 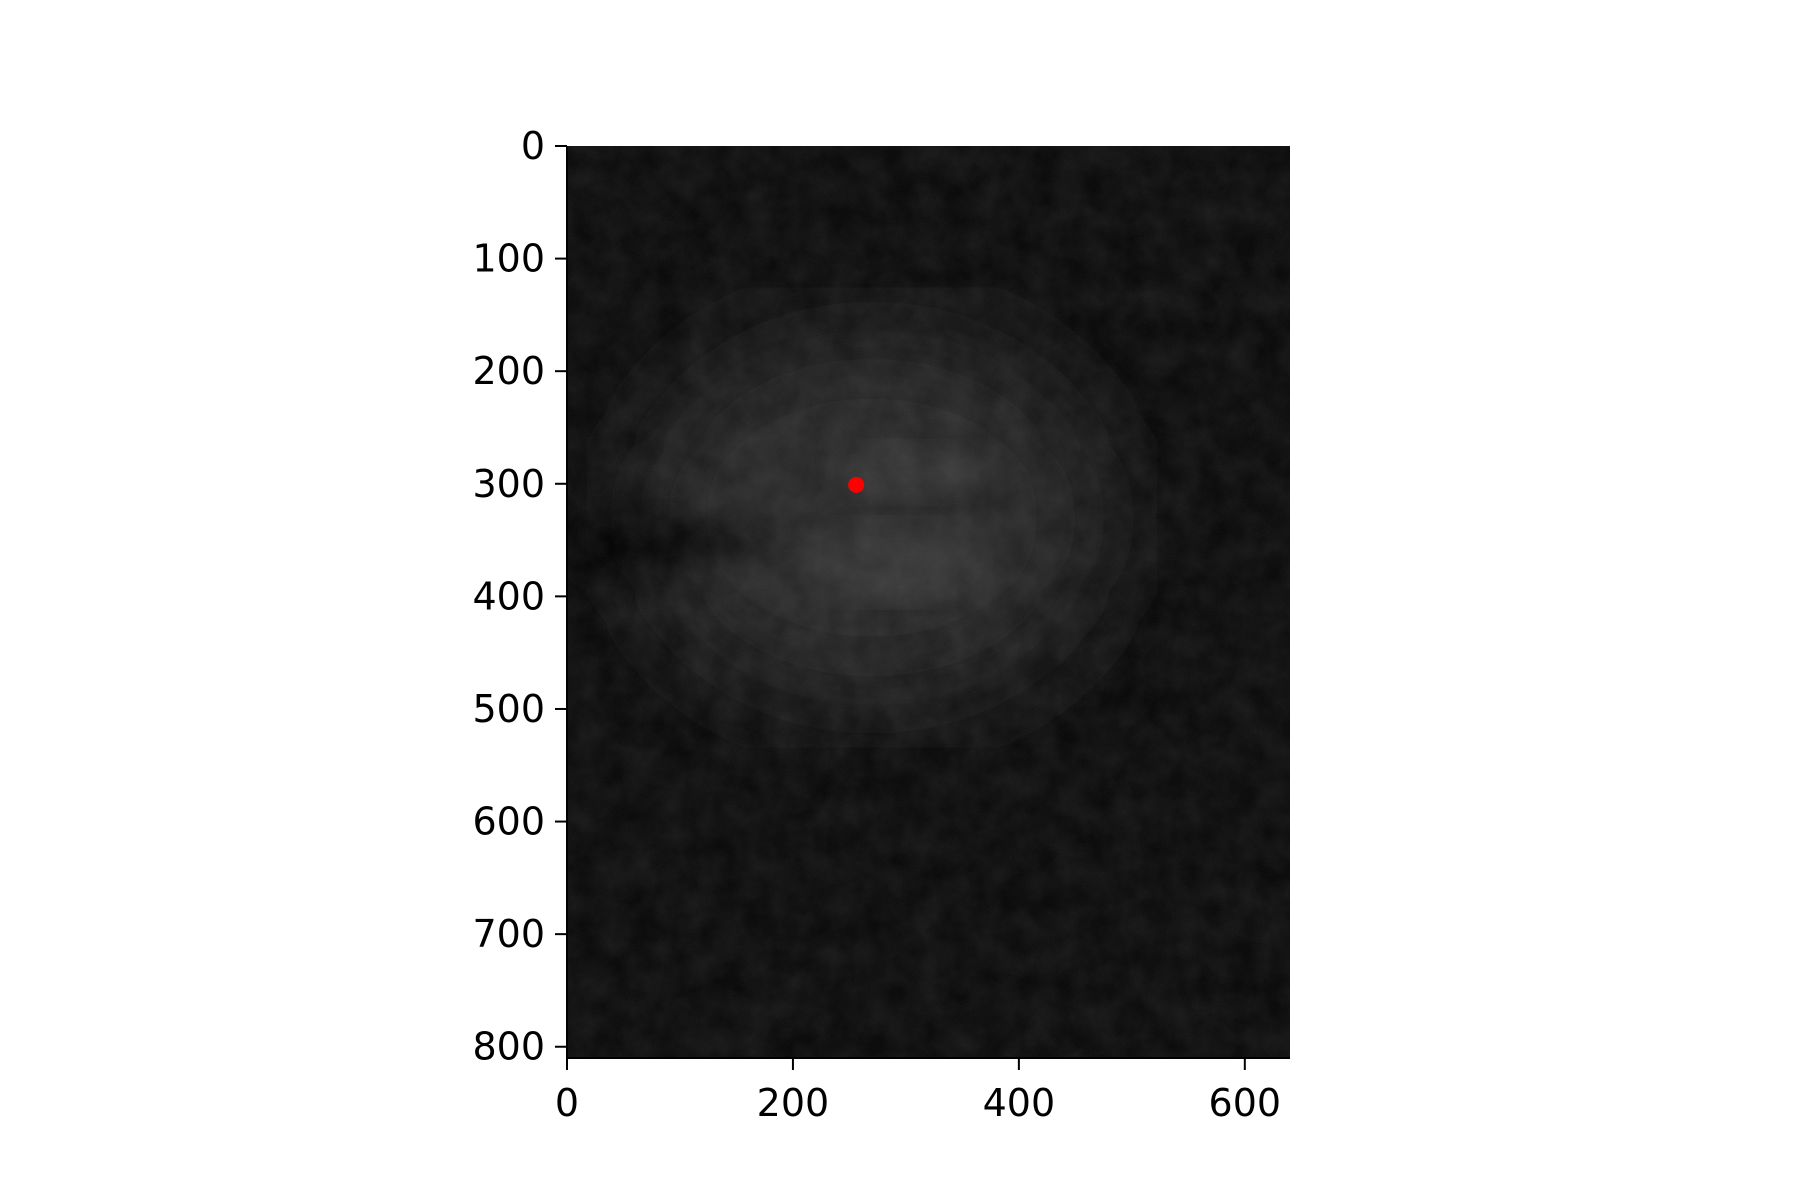 What do you see at coordinates (508, 259) in the screenshot?
I see `y-tick-label: 100` at bounding box center [508, 259].